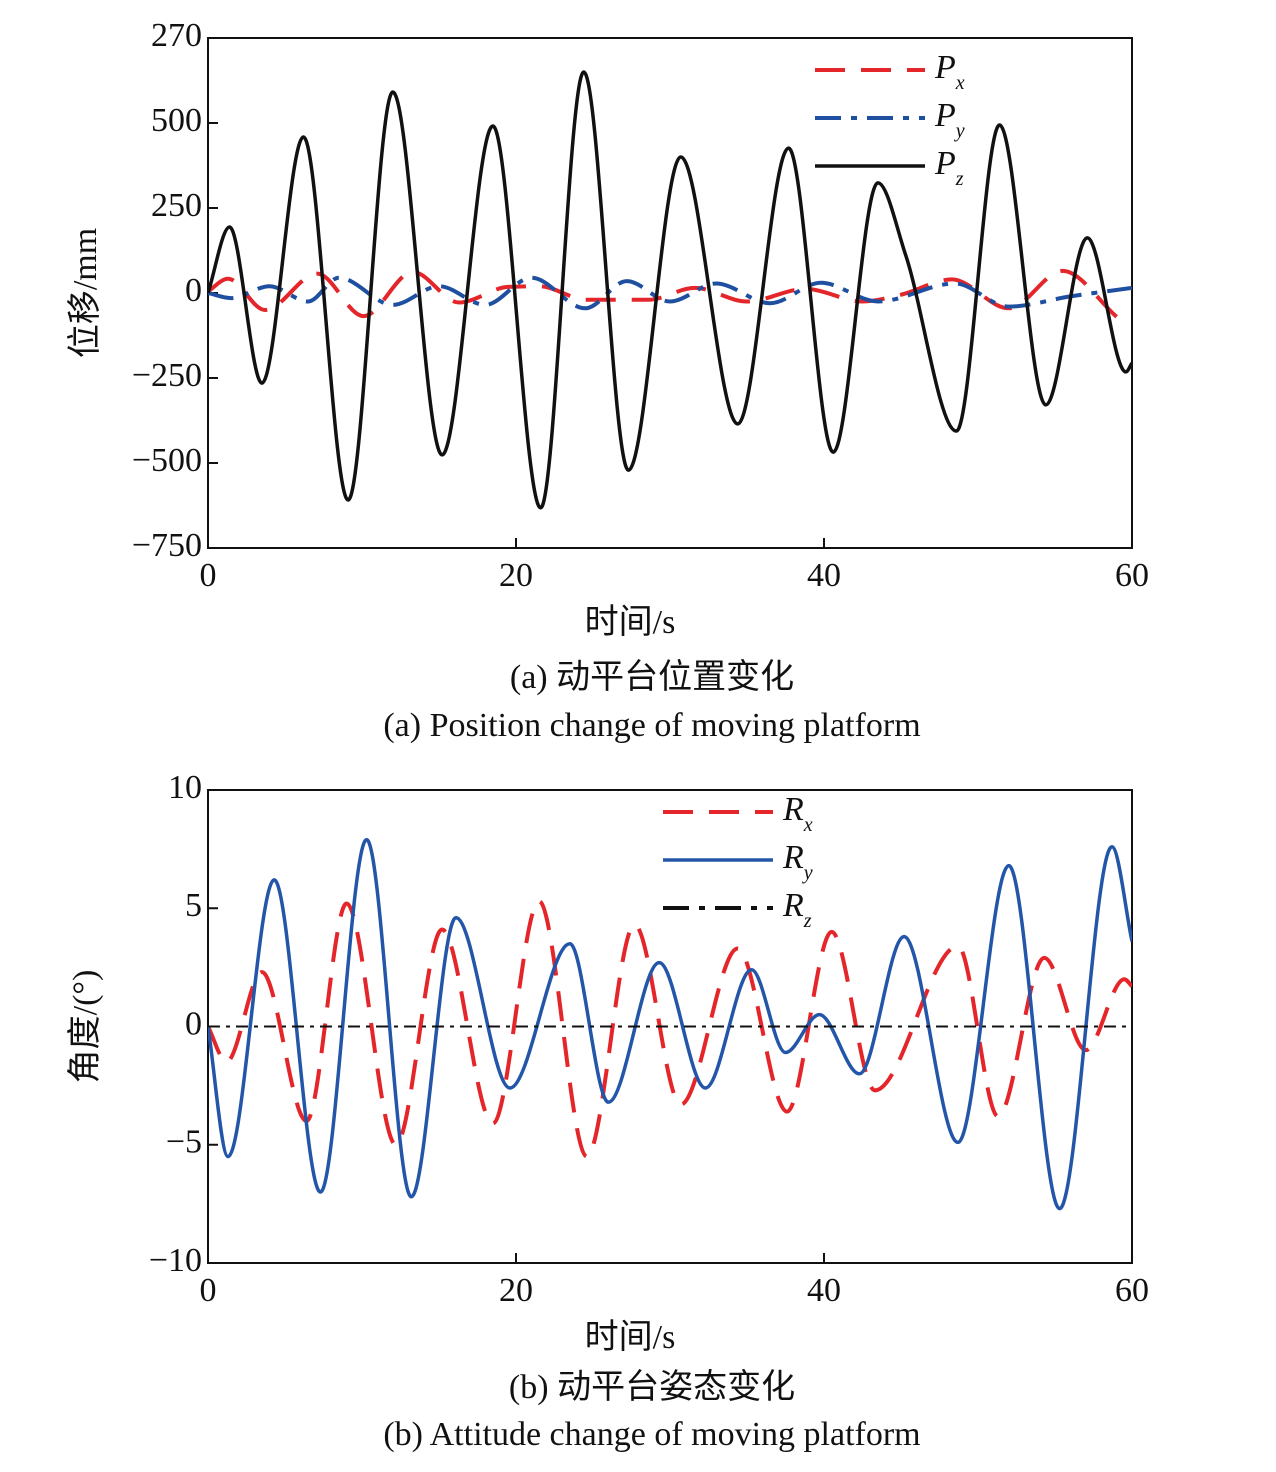 The image size is (1276, 1472). Describe the element at coordinates (949, 71) in the screenshot. I see `legend-label: Px` at that location.